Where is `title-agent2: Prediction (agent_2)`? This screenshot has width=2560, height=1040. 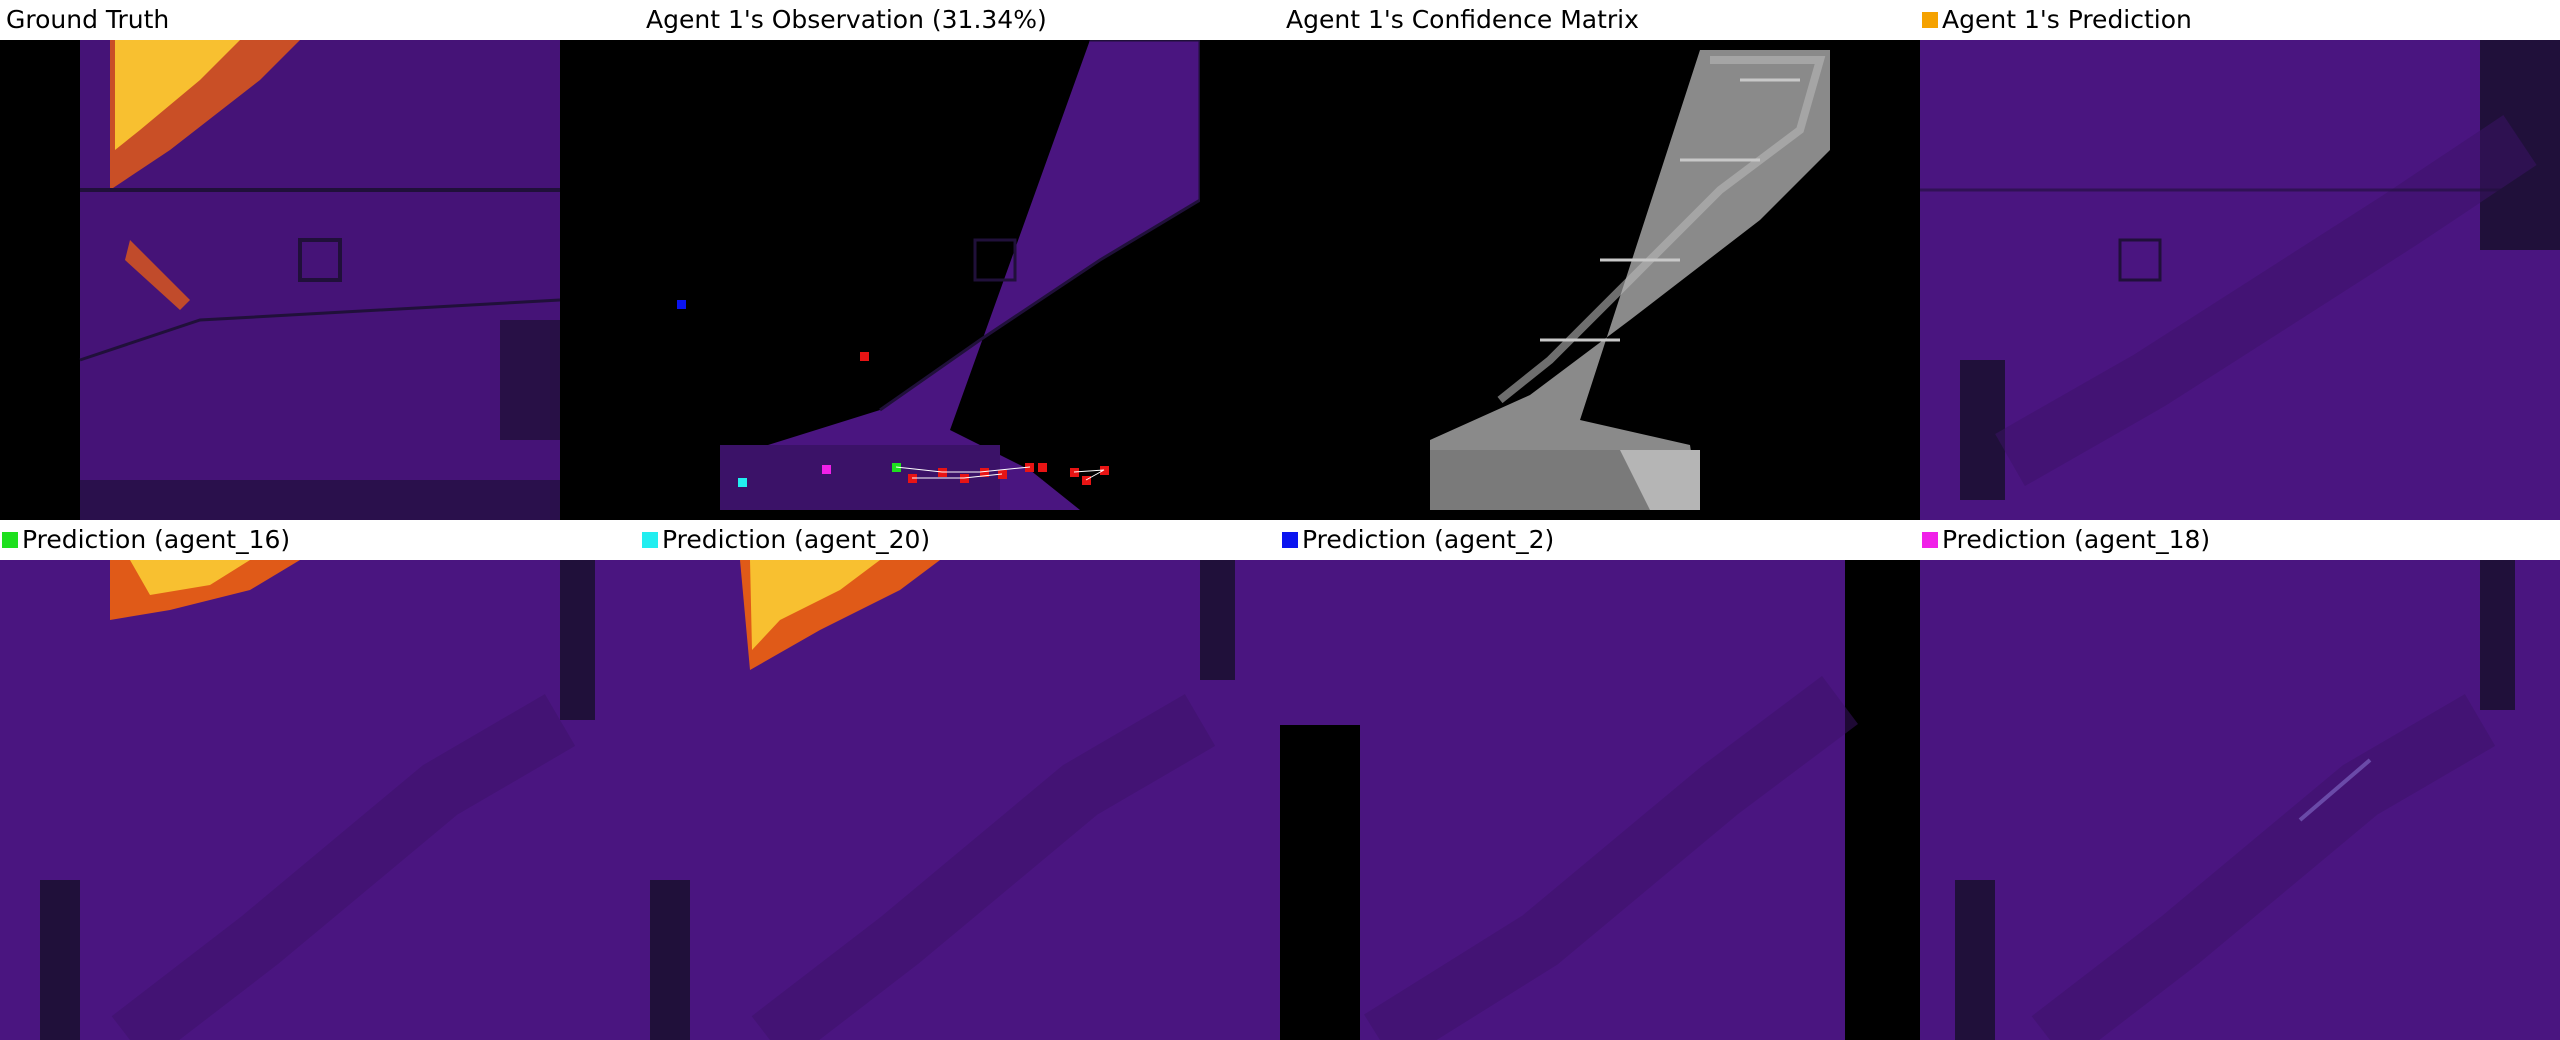
title-agent2: Prediction (agent_2) is located at coordinates (1417, 540).